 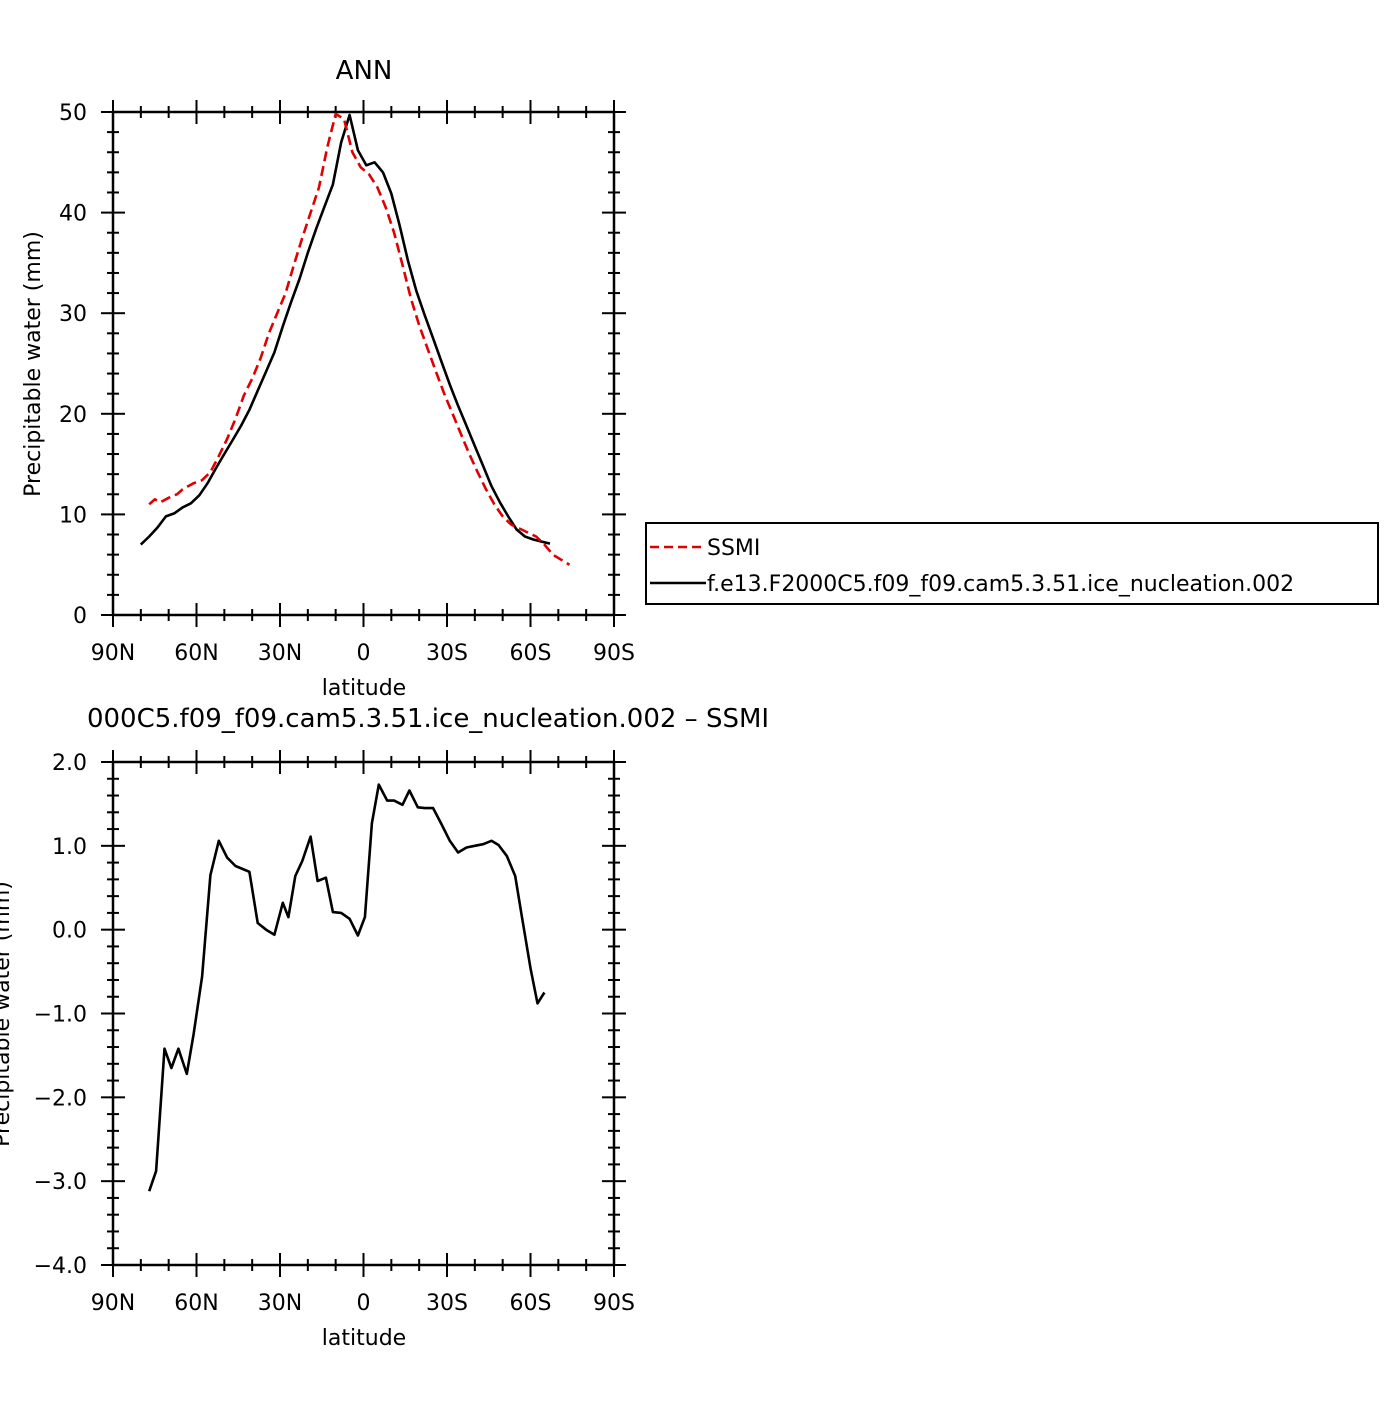 I want to click on bottom-series-lines, so click(x=346, y=987).